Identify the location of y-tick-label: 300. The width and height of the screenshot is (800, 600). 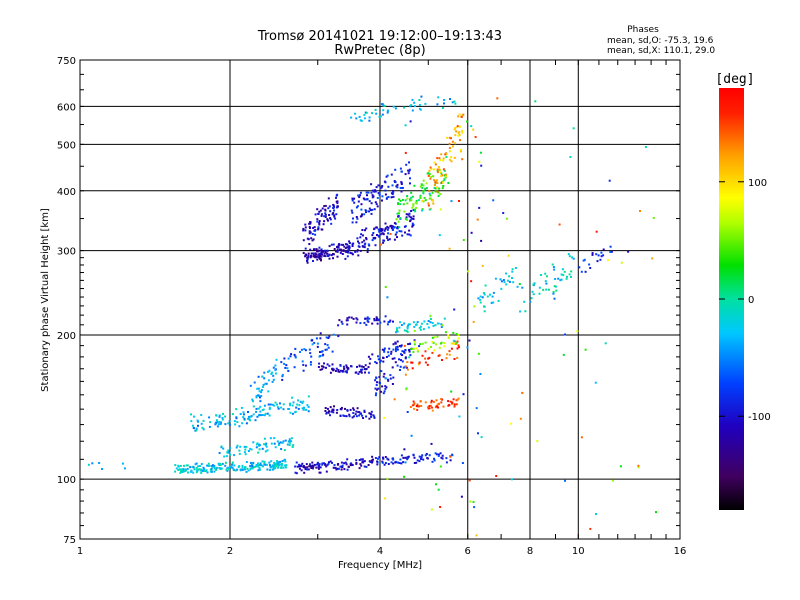
(66, 252).